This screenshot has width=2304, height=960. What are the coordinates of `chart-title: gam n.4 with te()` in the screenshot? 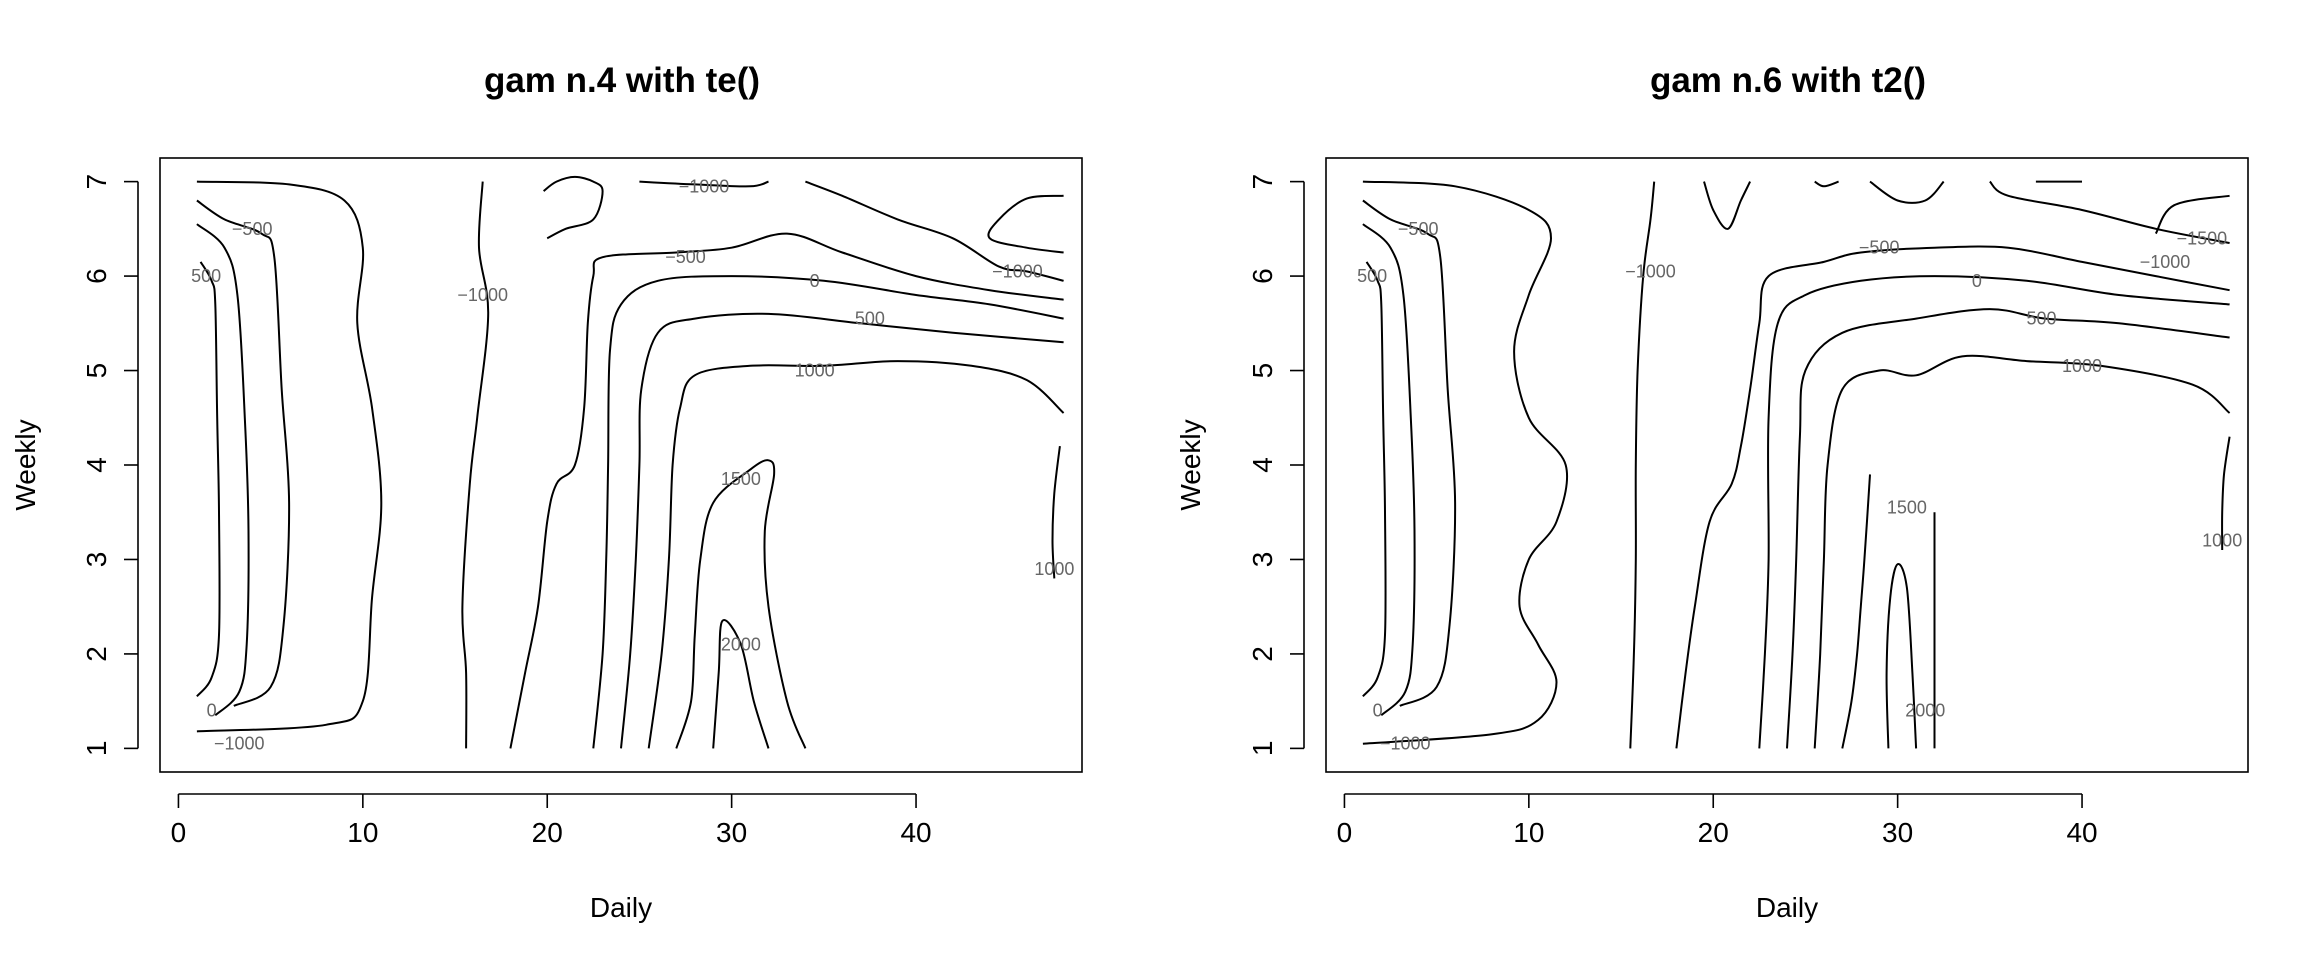 It's located at (622, 80).